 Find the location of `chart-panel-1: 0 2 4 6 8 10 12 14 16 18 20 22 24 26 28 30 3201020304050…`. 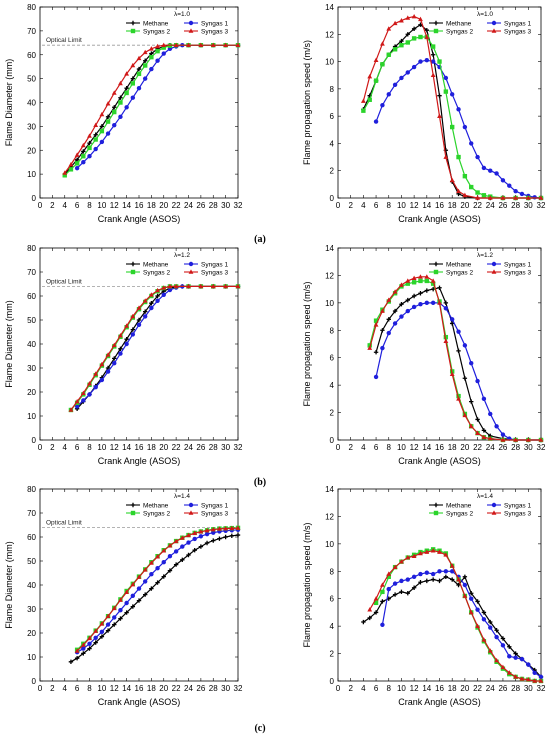

chart-panel-1: 0 2 4 6 8 10 12 14 16 18 20 22 24 26 28 30 3201020304050… is located at coordinates (123, 113).